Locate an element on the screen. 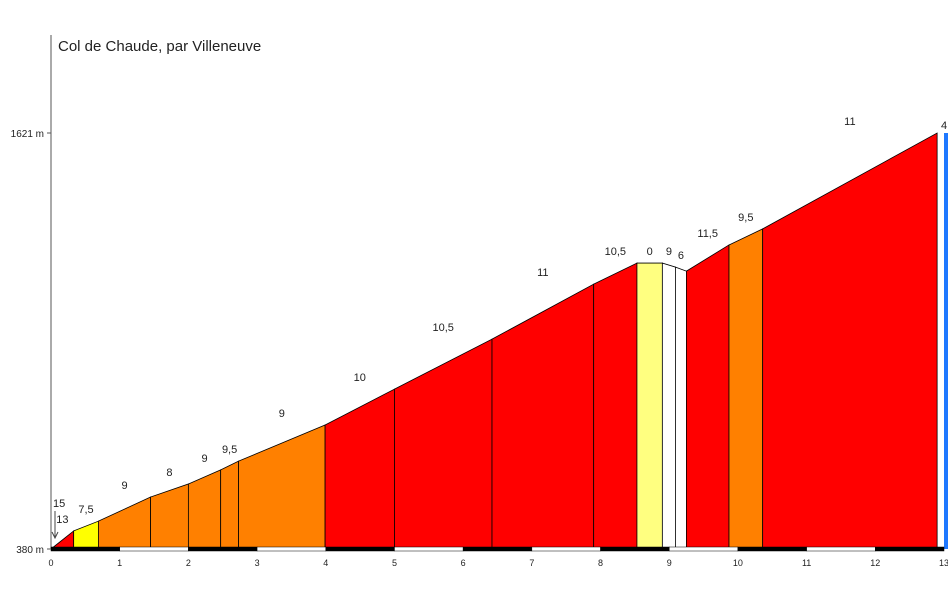 The image size is (948, 594). gradient-label: 8 is located at coordinates (169, 473).